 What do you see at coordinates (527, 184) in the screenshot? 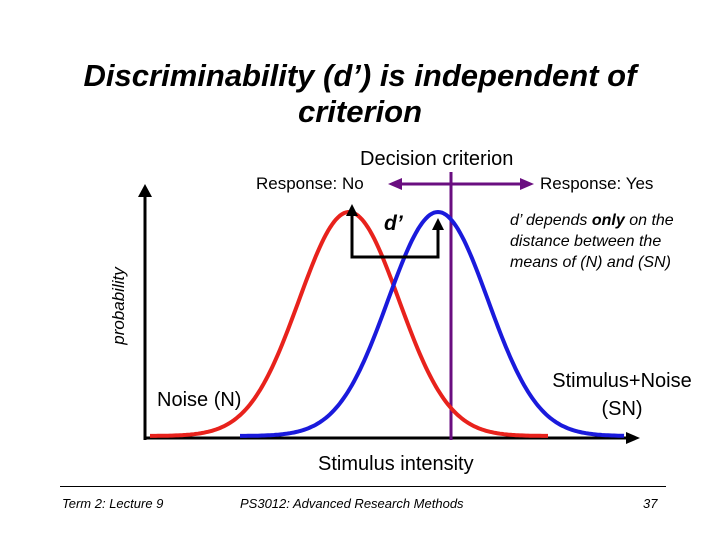
I see `response-arrow-right-head` at bounding box center [527, 184].